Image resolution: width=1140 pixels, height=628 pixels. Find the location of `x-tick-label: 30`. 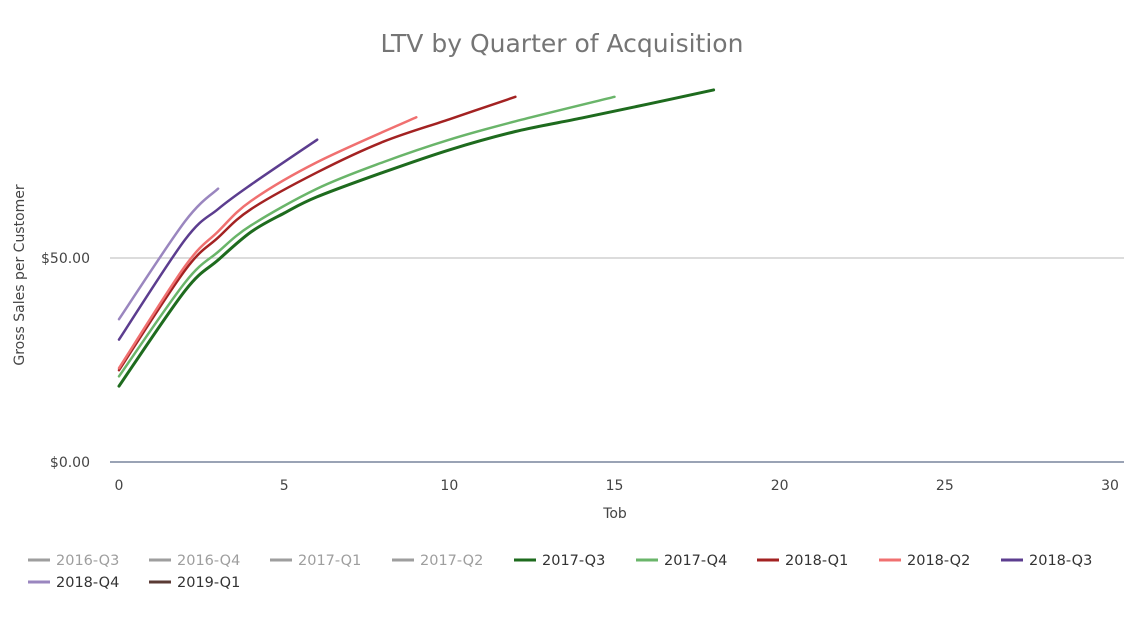

x-tick-label: 30 is located at coordinates (1110, 486).